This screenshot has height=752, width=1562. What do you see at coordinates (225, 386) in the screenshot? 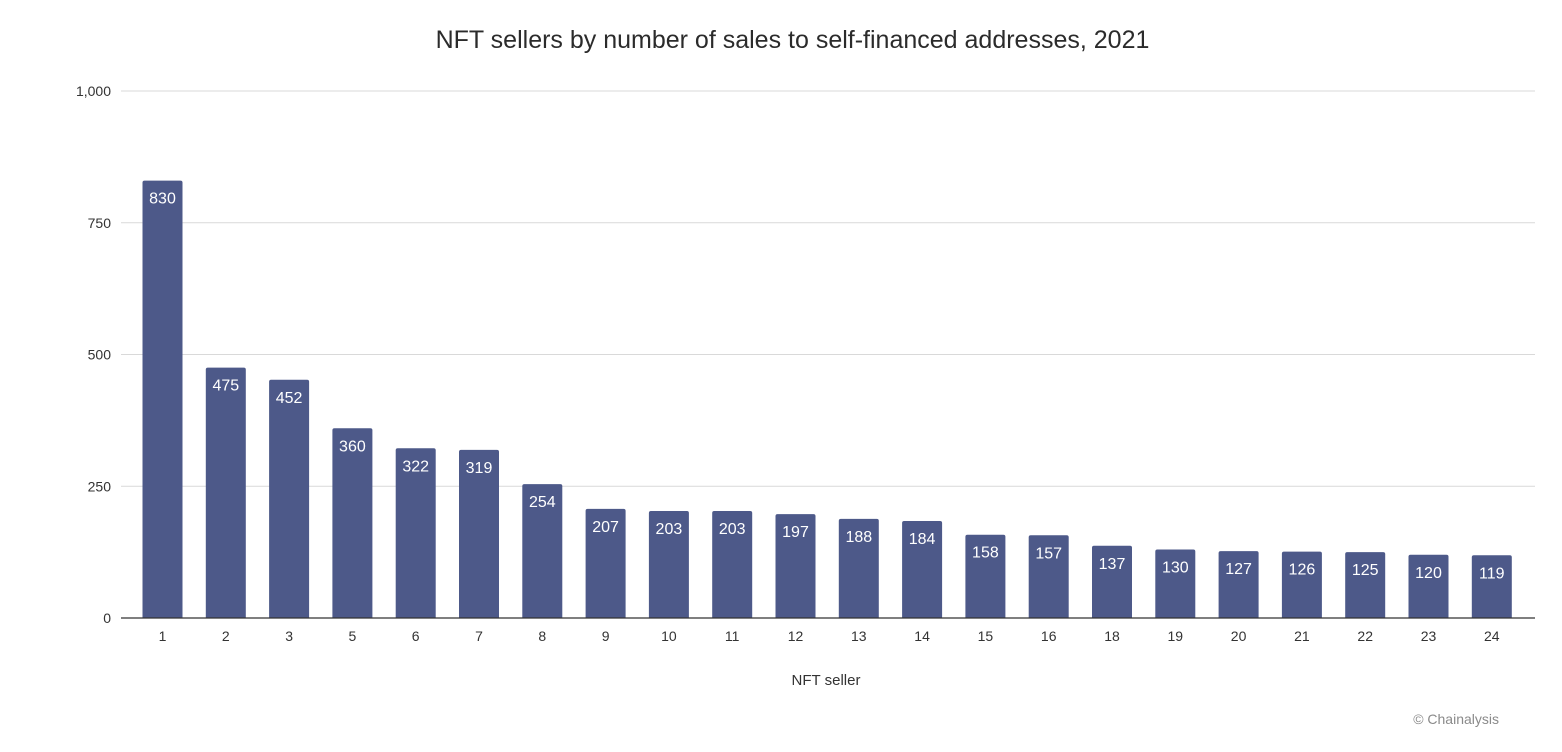
I see `bar-value-label: 475` at bounding box center [225, 386].